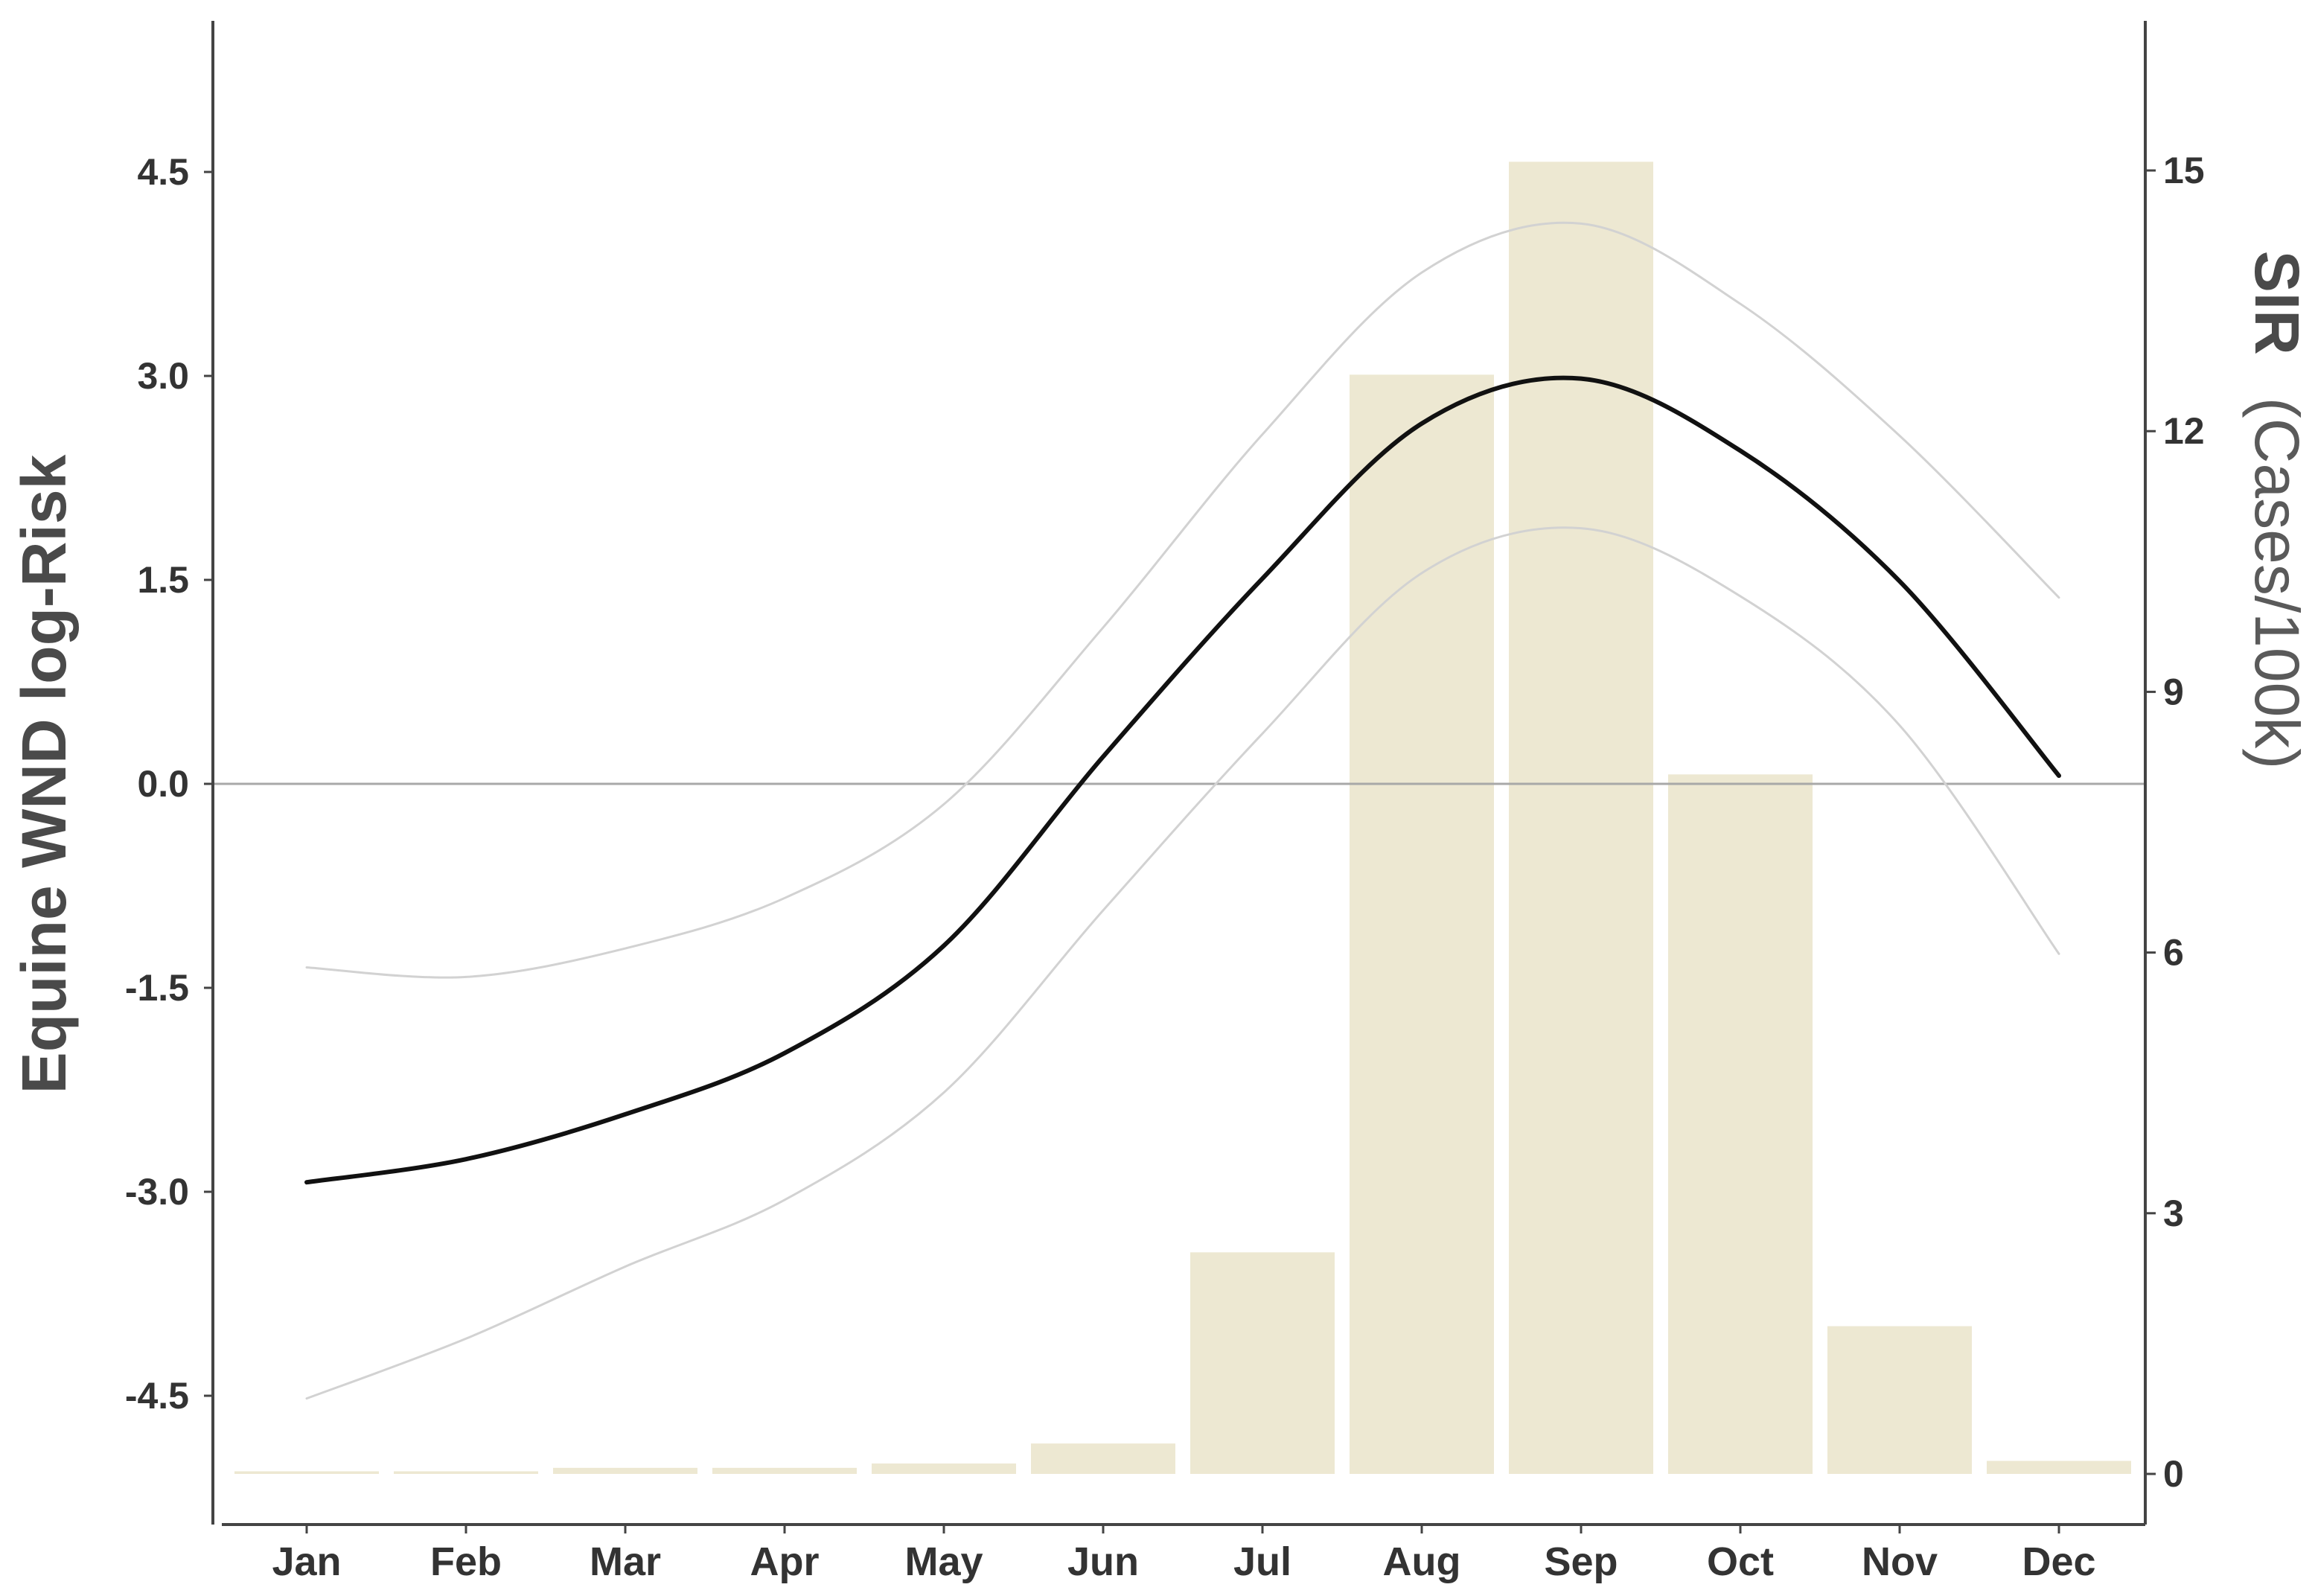  What do you see at coordinates (2277, 303) in the screenshot?
I see `right-y-axis-title-bold: SIR` at bounding box center [2277, 303].